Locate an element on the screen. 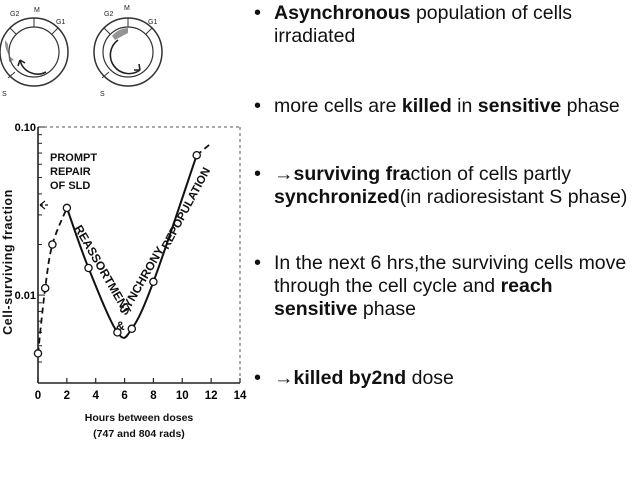  bullet-3-text-3: synchronized is located at coordinates (337, 197).